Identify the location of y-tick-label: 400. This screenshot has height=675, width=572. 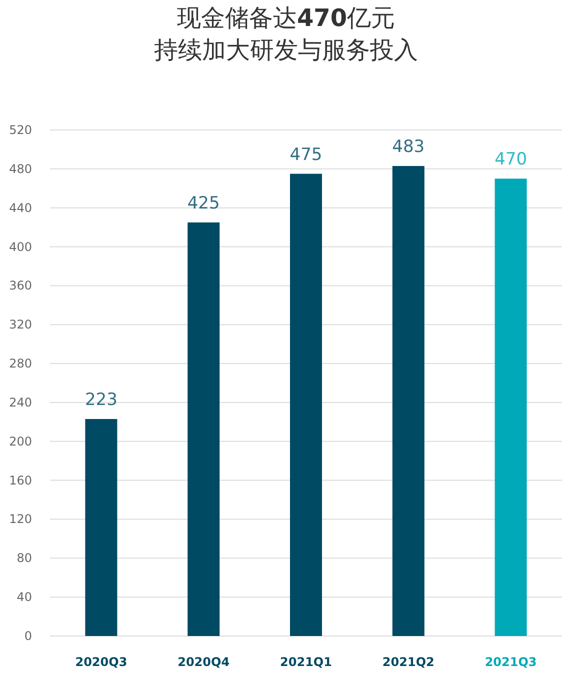
(20, 247).